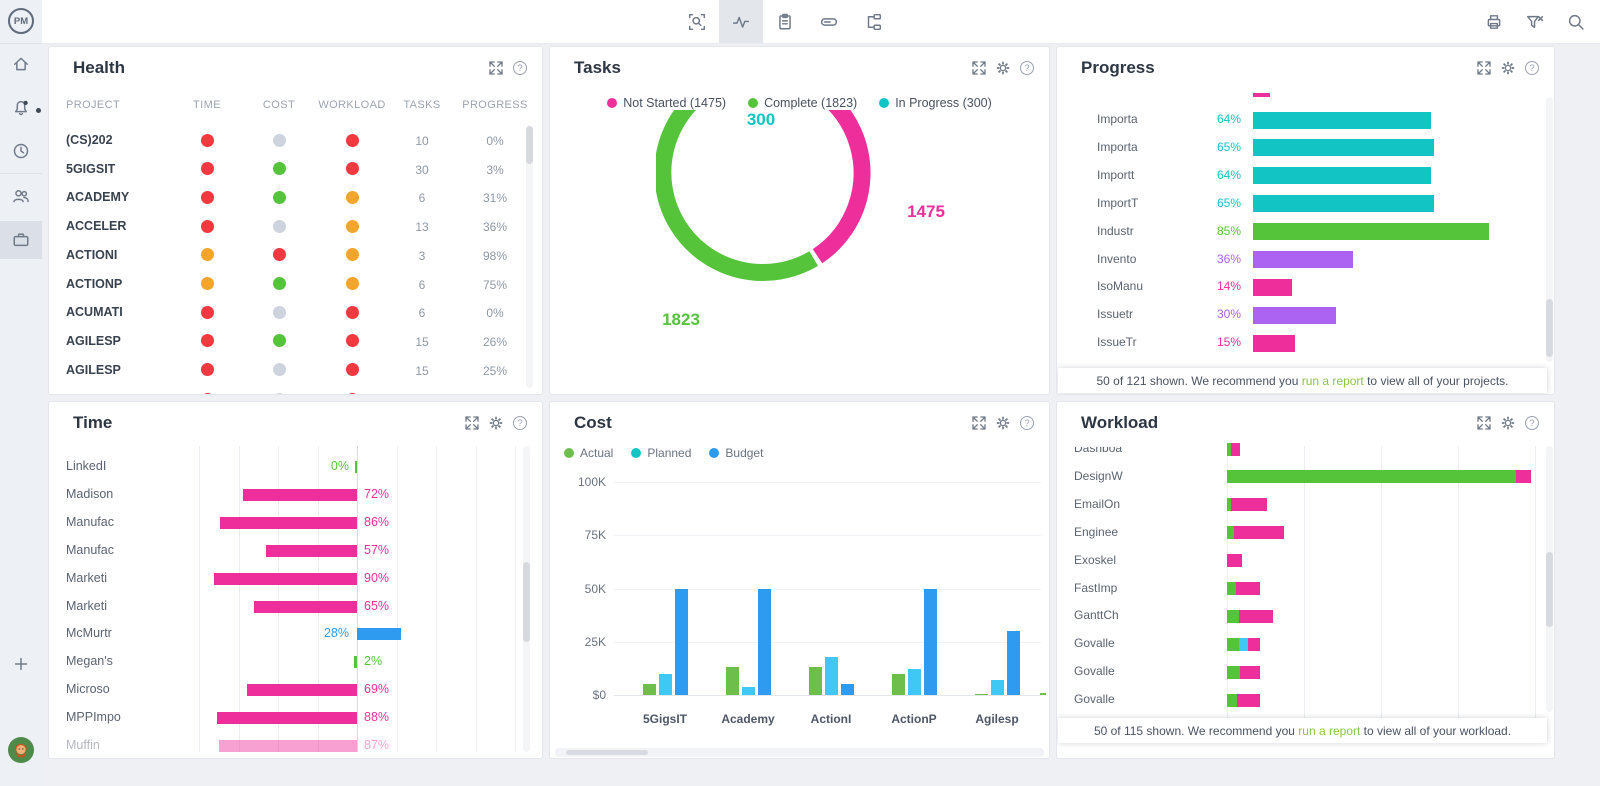 The width and height of the screenshot is (1600, 786). I want to click on sidebar-item-recent, so click(21, 151).